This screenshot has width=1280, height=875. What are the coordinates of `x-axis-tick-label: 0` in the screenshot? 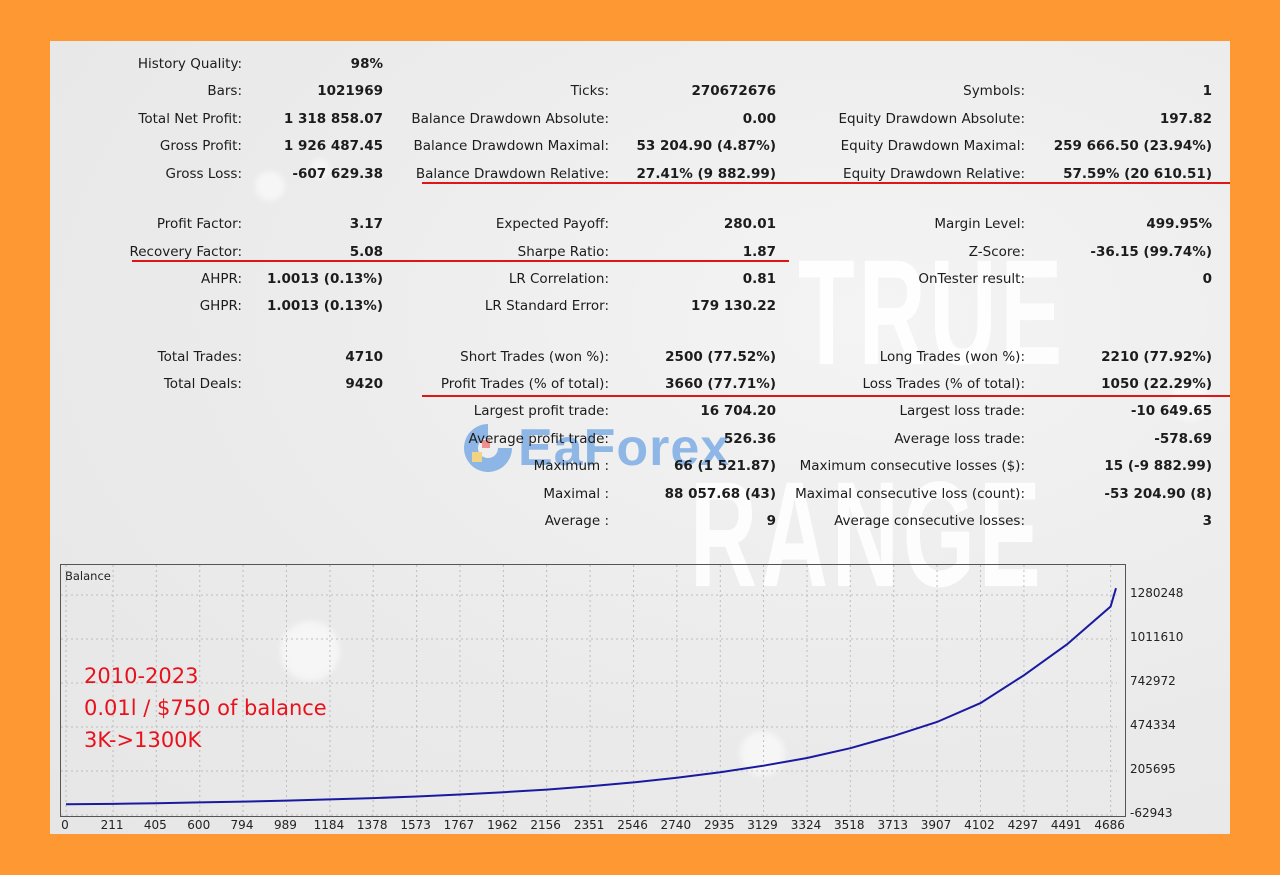 It's located at (65, 825).